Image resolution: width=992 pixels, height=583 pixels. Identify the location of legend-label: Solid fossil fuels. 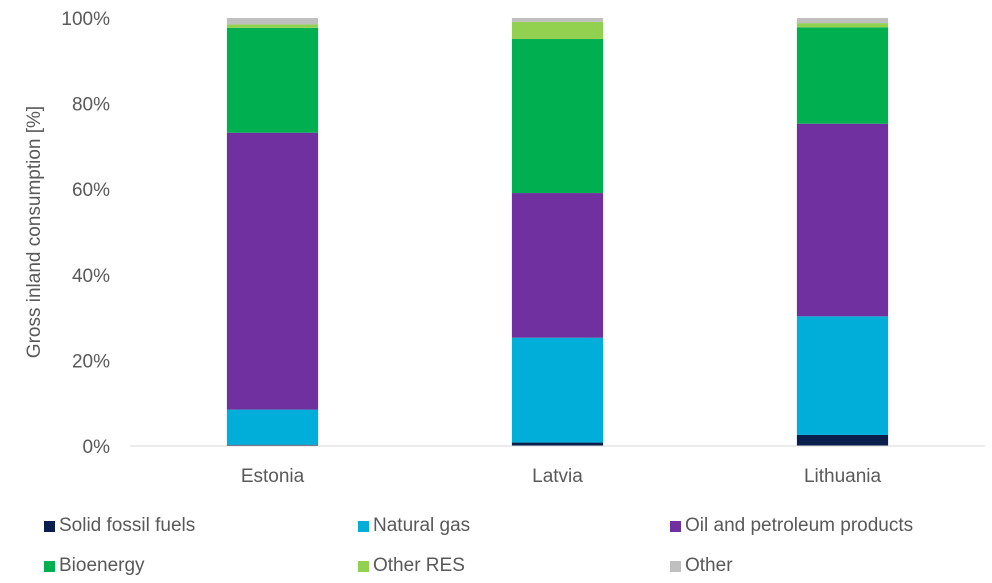
(127, 525).